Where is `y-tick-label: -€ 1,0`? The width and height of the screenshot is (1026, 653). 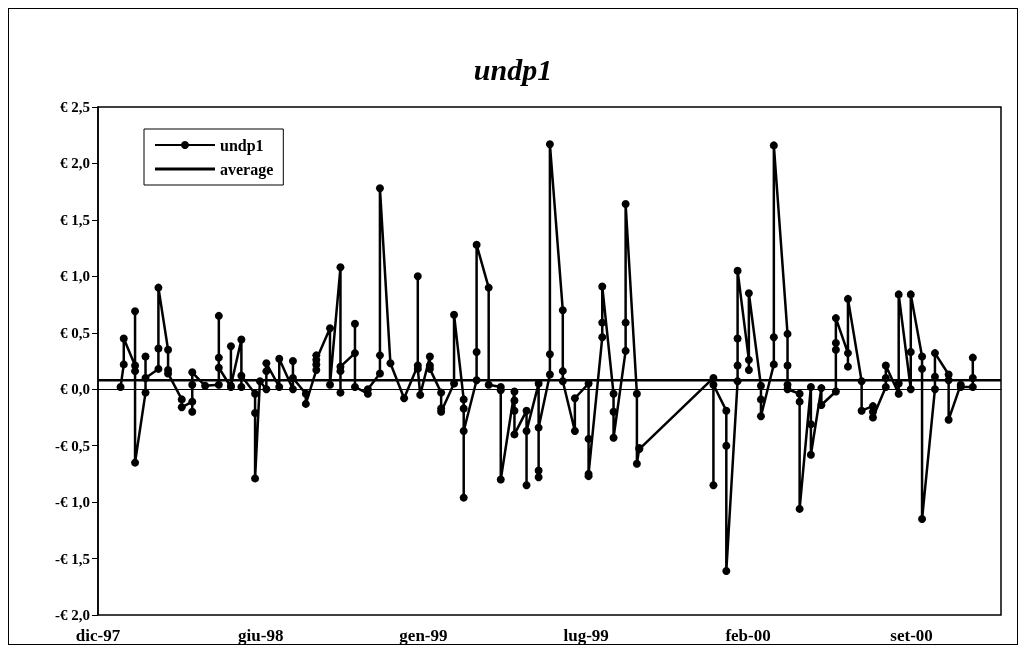 y-tick-label: -€ 1,0 is located at coordinates (72, 502).